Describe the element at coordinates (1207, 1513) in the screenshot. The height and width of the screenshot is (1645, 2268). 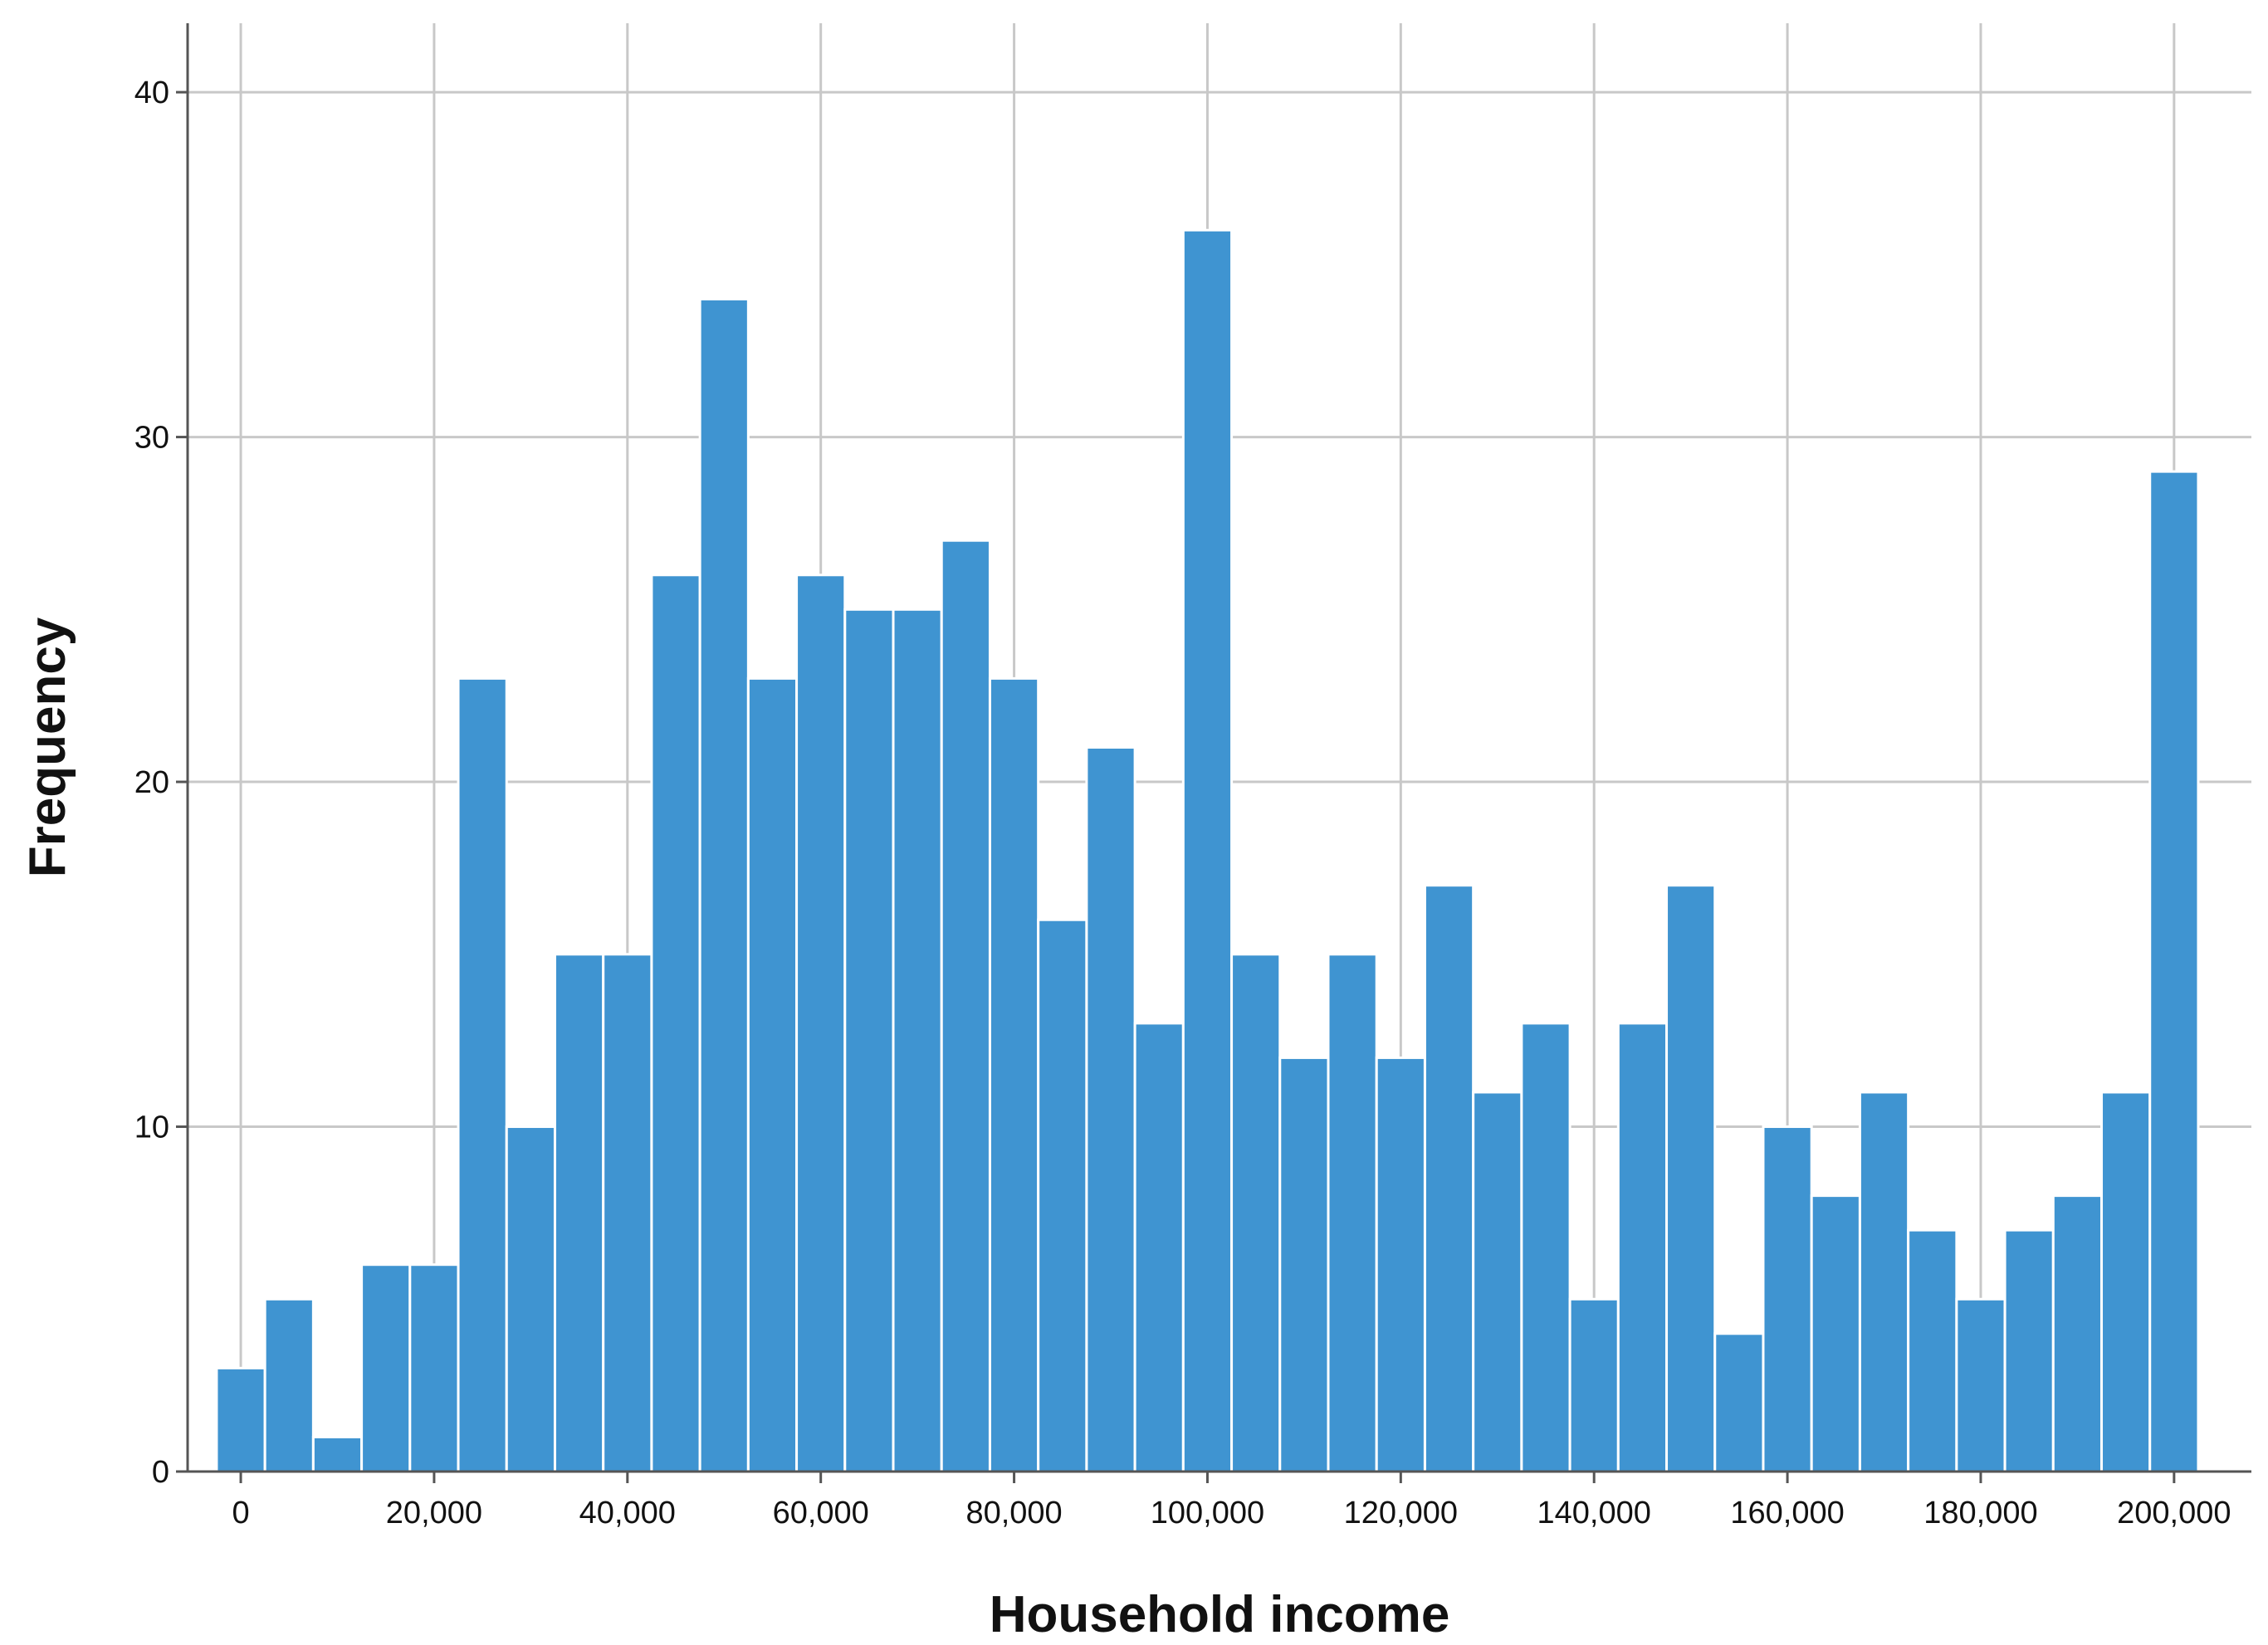
I see `x-tick-label: 100,000` at that location.